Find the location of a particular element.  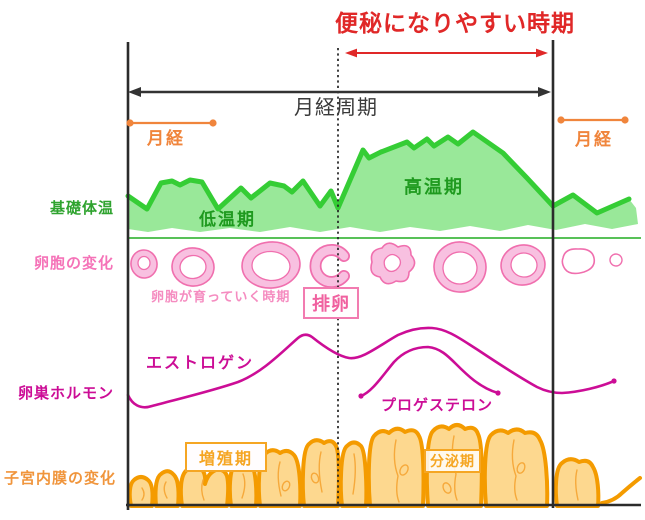

cycle-arrow-label: 月経周期 is located at coordinates (336, 108).